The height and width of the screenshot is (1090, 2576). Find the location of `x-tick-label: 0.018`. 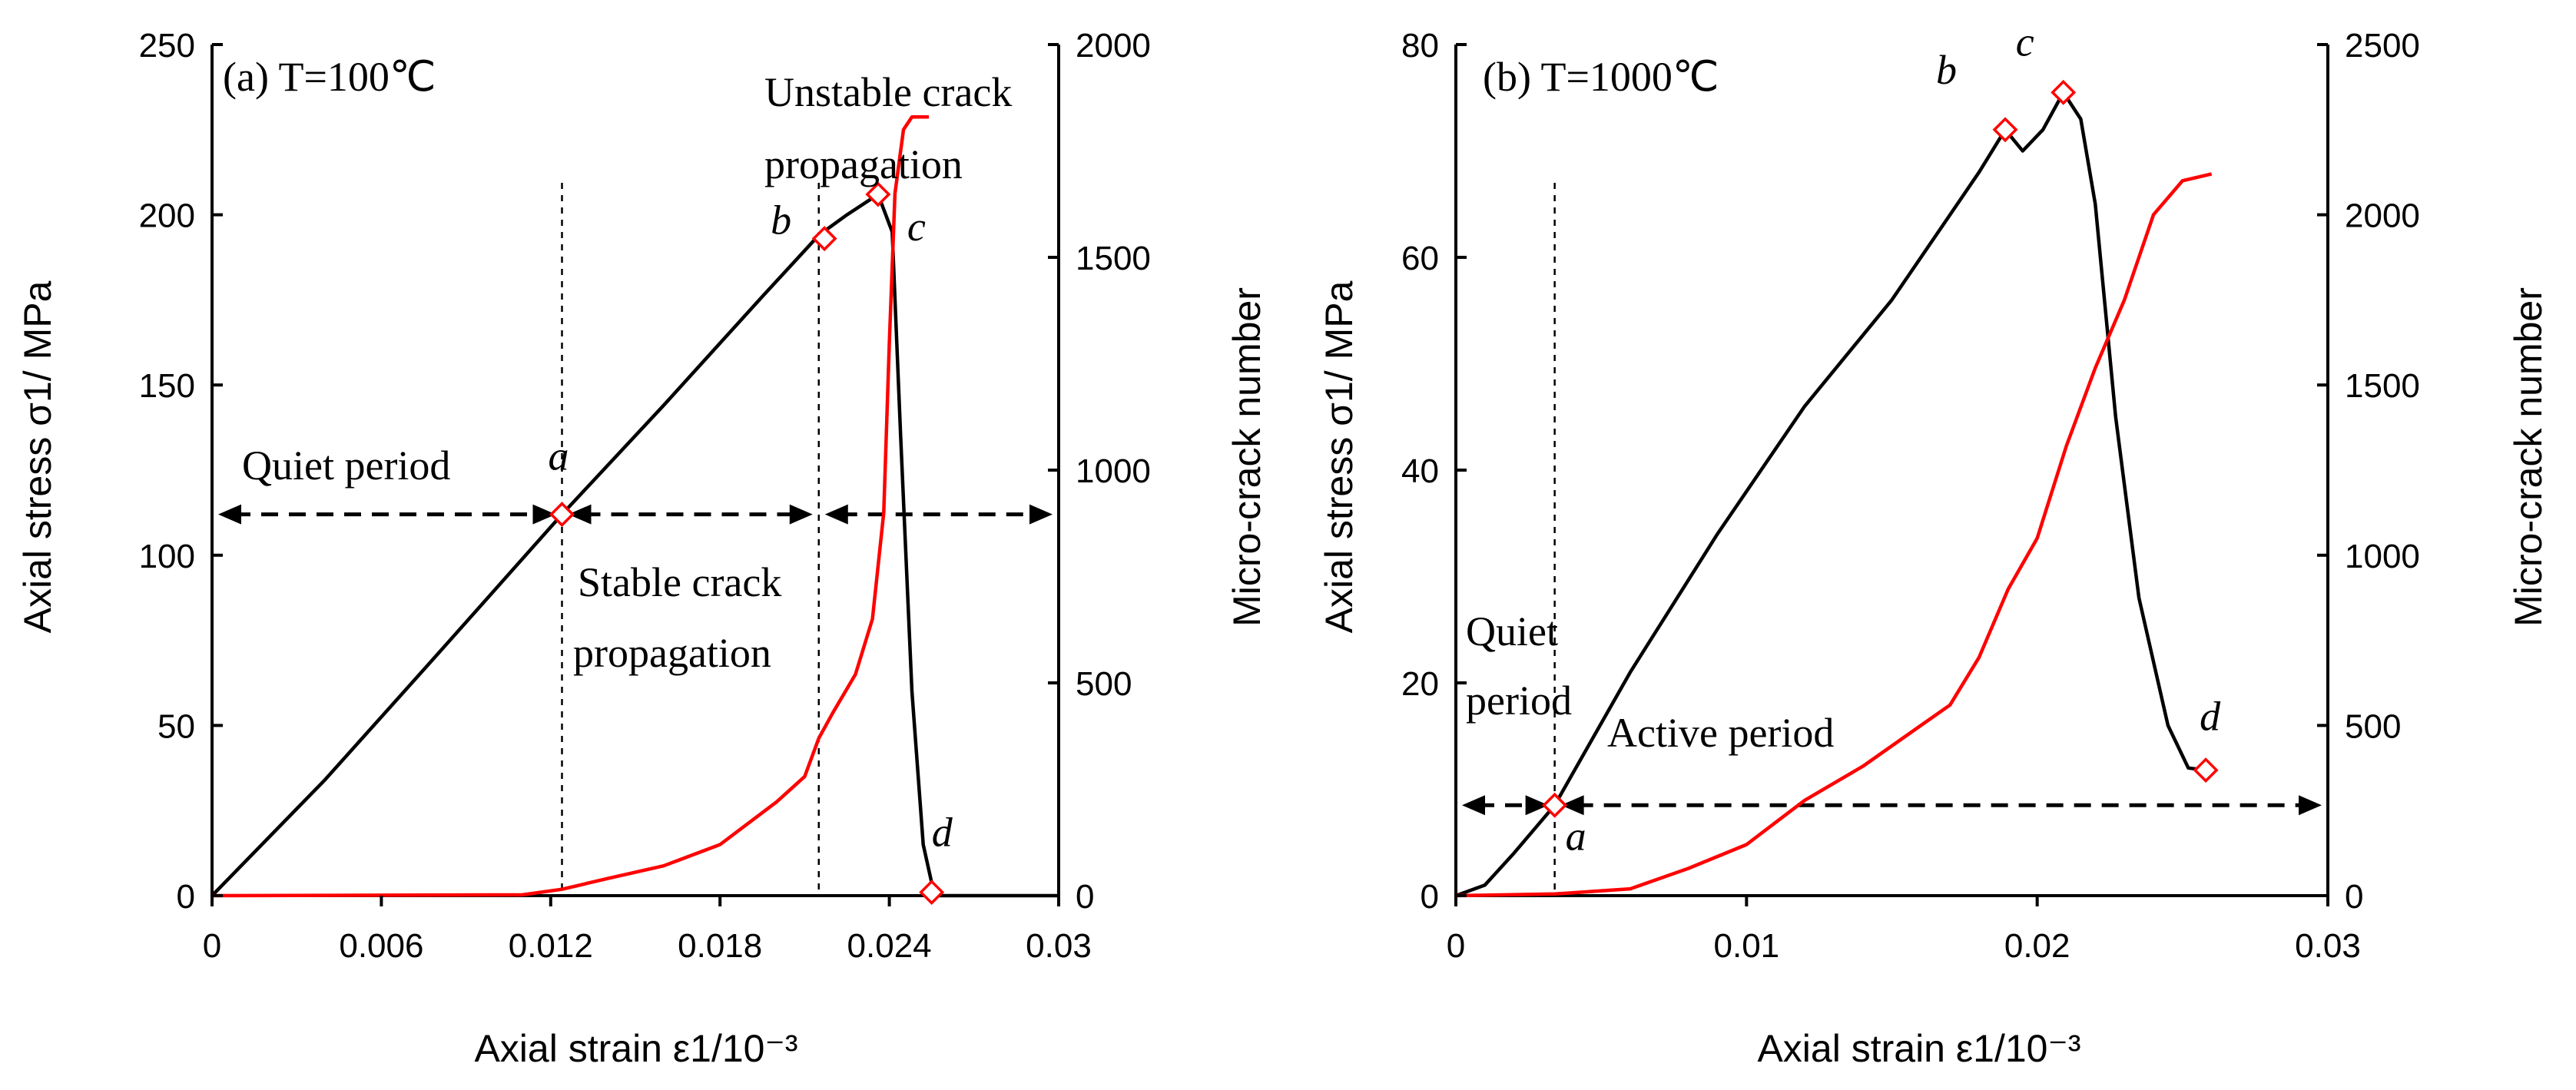

x-tick-label: 0.018 is located at coordinates (720, 946).